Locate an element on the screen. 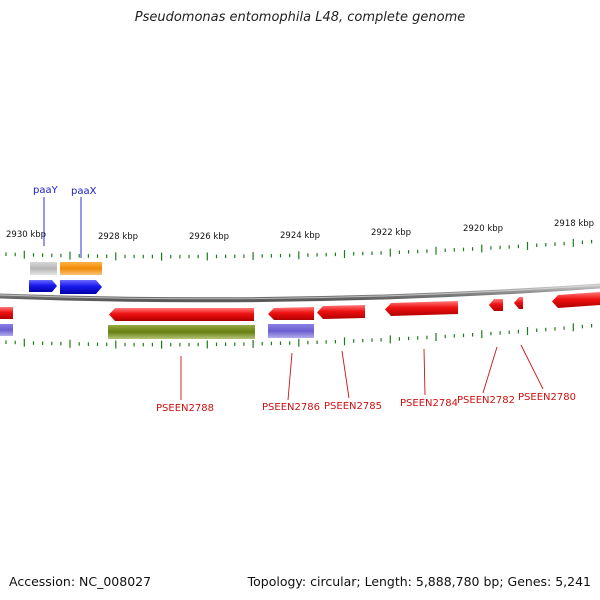  scale-label-2930: 2930 kbp is located at coordinates (26, 235).